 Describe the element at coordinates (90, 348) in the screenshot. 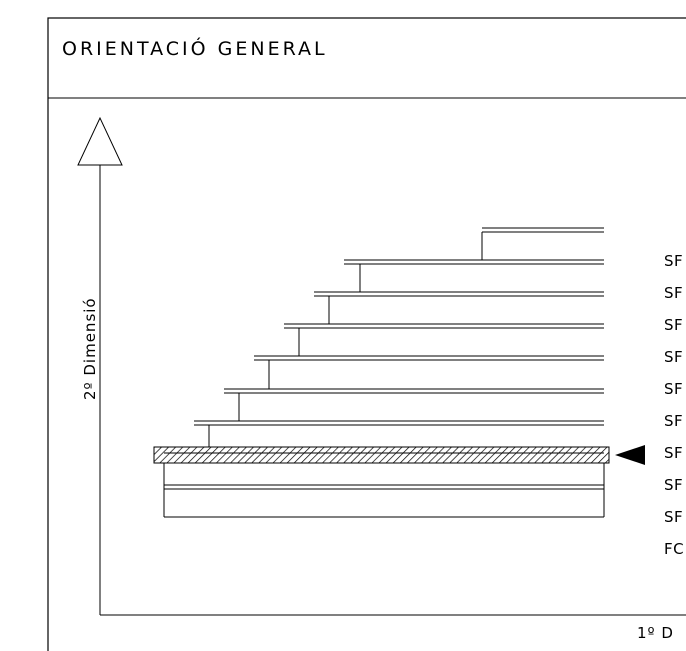

I see `y-axis-label: 2º Dimensió` at that location.